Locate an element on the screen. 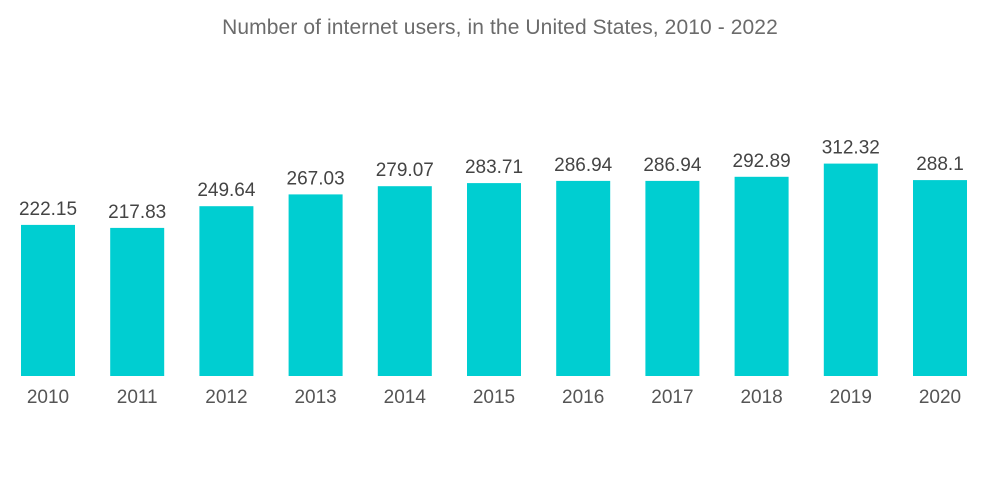  bar-2016 is located at coordinates (583, 278).